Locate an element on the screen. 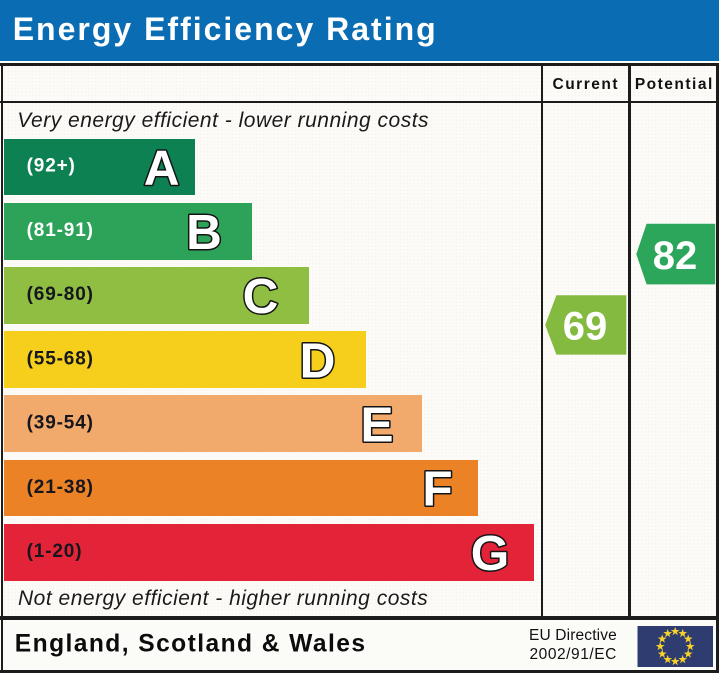  svg-text: Energy Efficiency Rating is located at coordinates (225, 29).